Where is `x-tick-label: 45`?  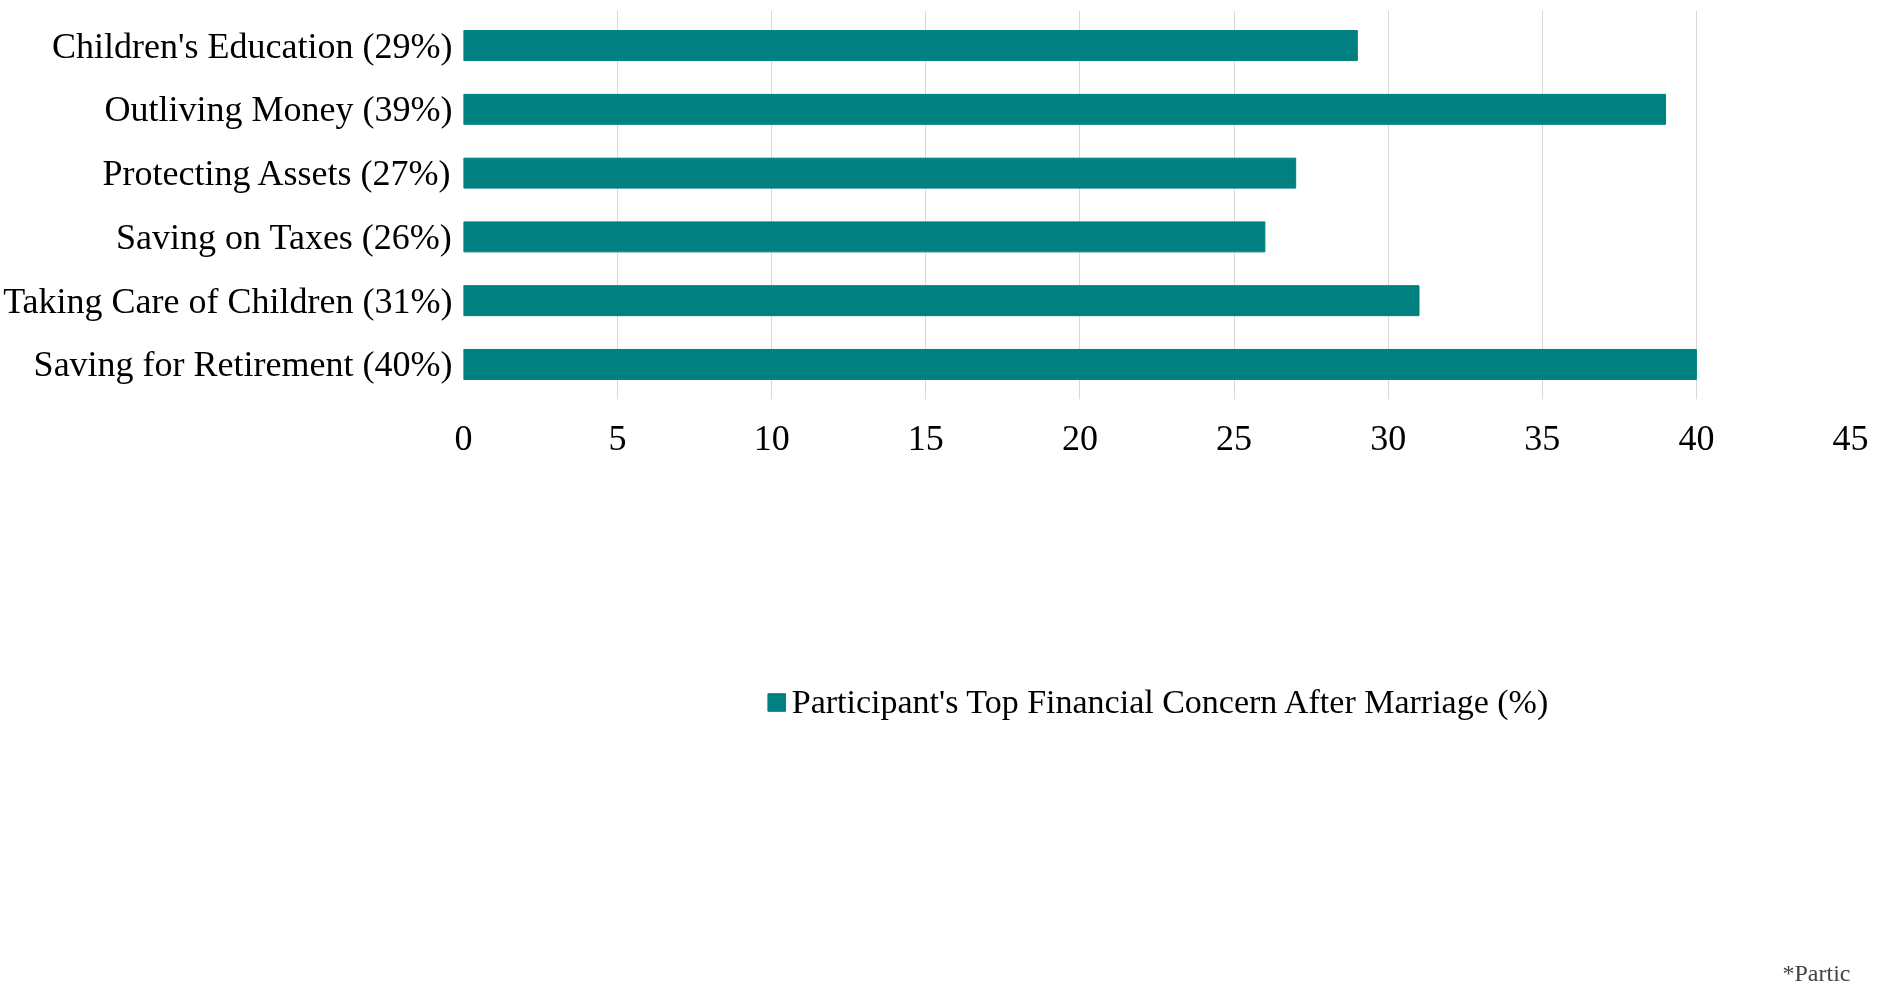 x-tick-label: 45 is located at coordinates (1850, 437).